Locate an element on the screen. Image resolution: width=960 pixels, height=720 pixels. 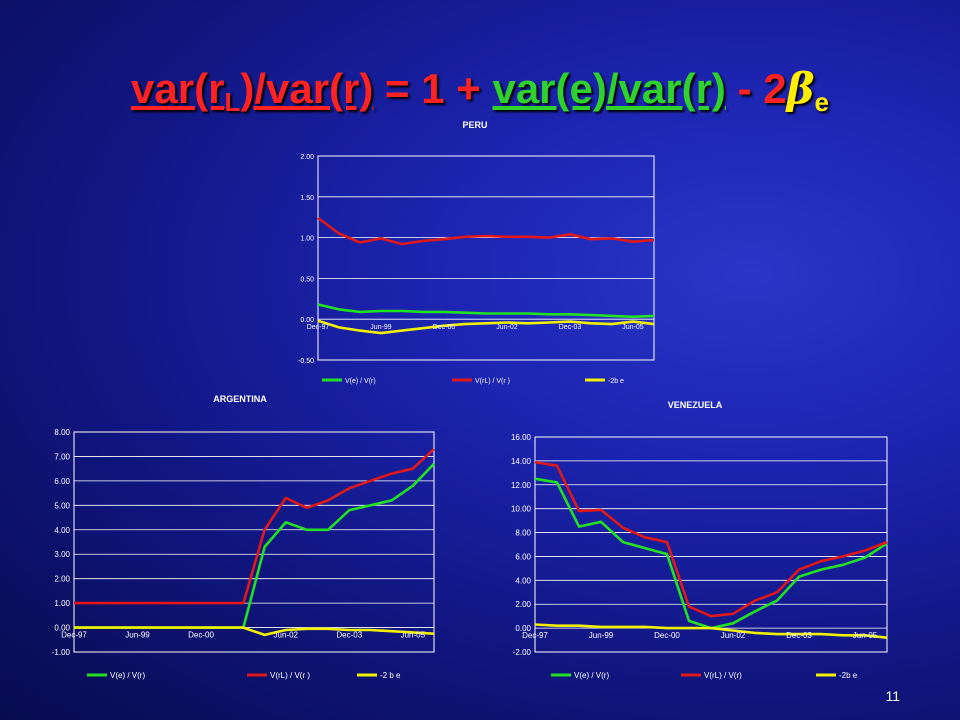
y-tick-label: 3.00 is located at coordinates (62, 554).